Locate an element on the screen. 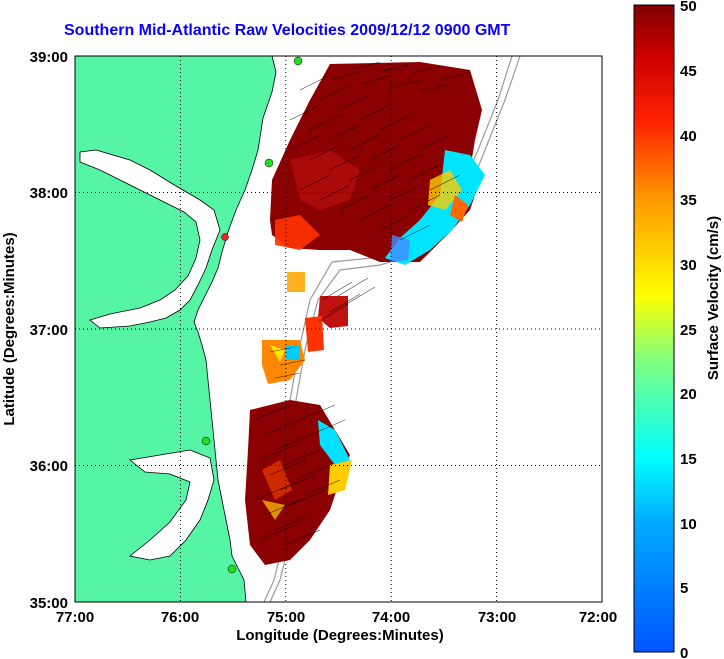 Image resolution: width=724 pixels, height=659 pixels. y-tick-label: 37:00 is located at coordinates (49, 330).